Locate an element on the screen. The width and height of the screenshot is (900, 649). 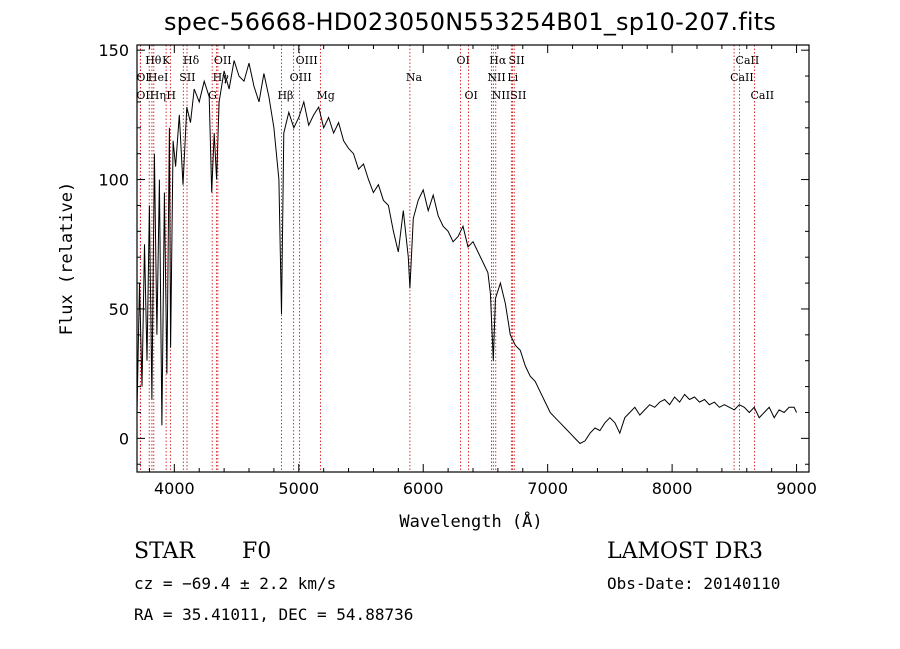
marker-label: Mg is located at coordinates (326, 95).